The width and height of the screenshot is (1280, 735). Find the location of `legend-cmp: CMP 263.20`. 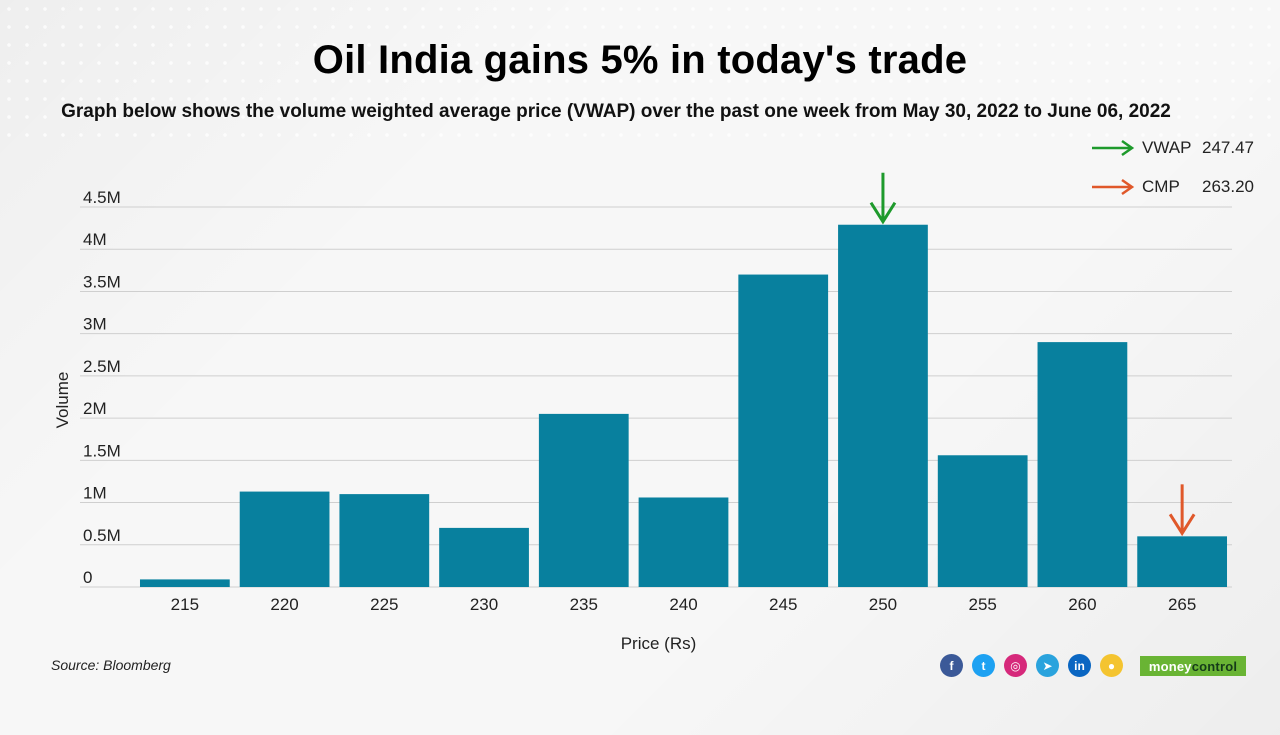

legend-cmp: CMP 263.20 is located at coordinates (1172, 187).